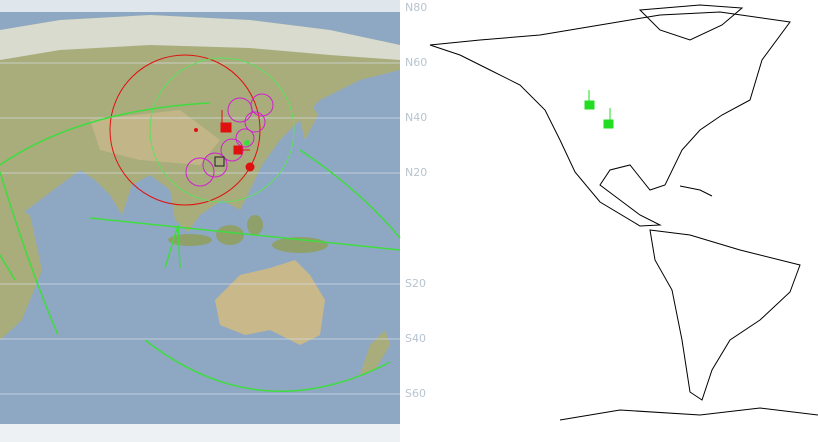 Image resolution: width=818 pixels, height=442 pixels. What do you see at coordinates (415, 393) in the screenshot?
I see `lat-label: S60` at bounding box center [415, 393].